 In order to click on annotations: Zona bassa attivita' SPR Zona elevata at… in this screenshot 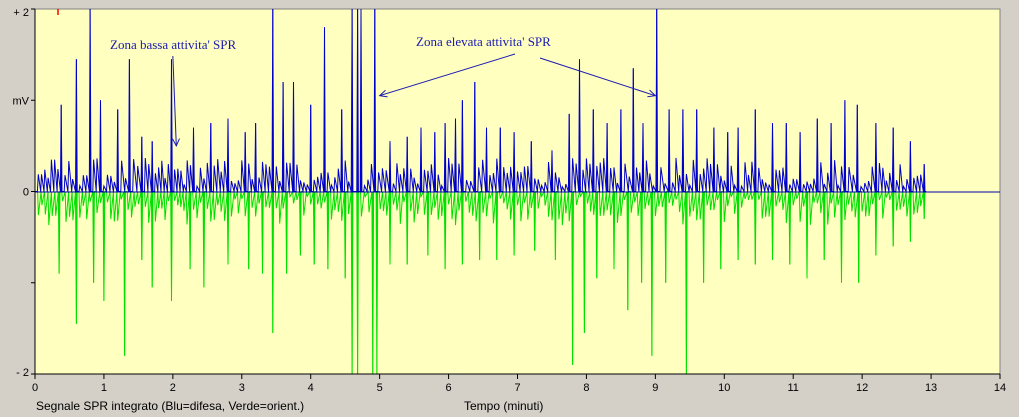, I will do `click(383, 91)`.